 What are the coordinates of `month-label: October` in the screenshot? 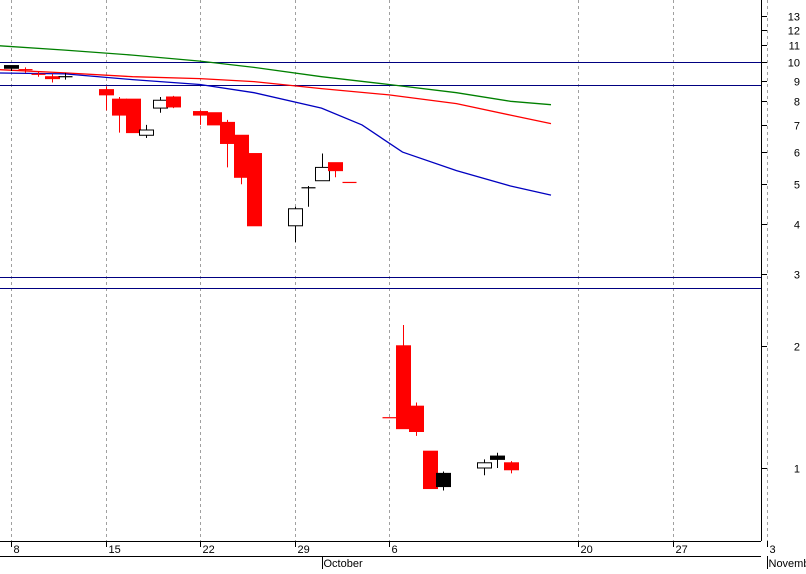 It's located at (343, 563).